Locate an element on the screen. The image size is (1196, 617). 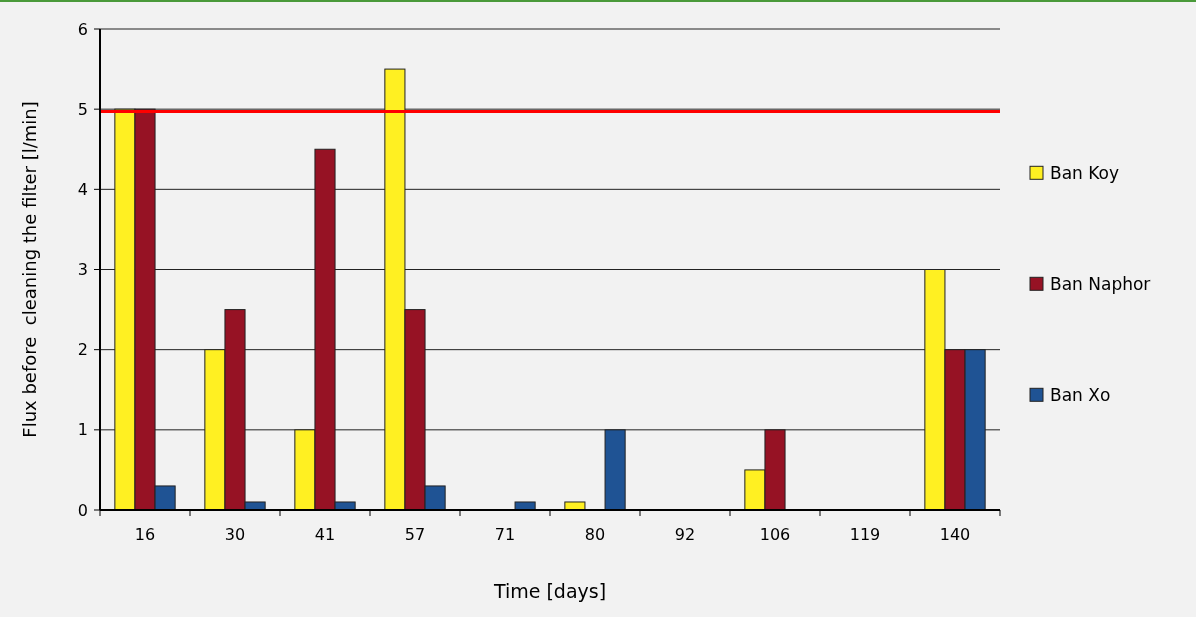
y-tick-label: 1 is located at coordinates (82, 430).